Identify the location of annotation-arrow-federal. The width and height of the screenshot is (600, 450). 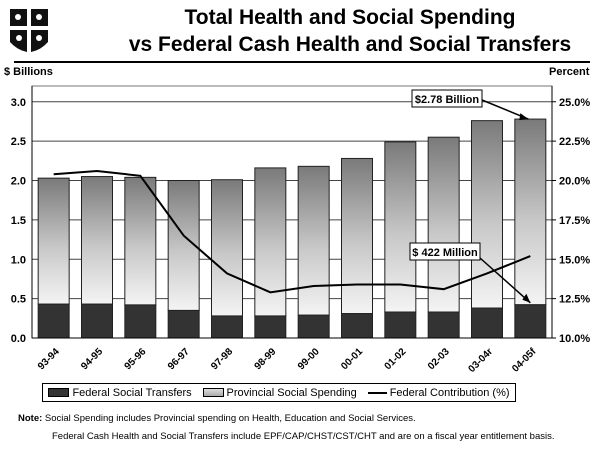
(505, 280).